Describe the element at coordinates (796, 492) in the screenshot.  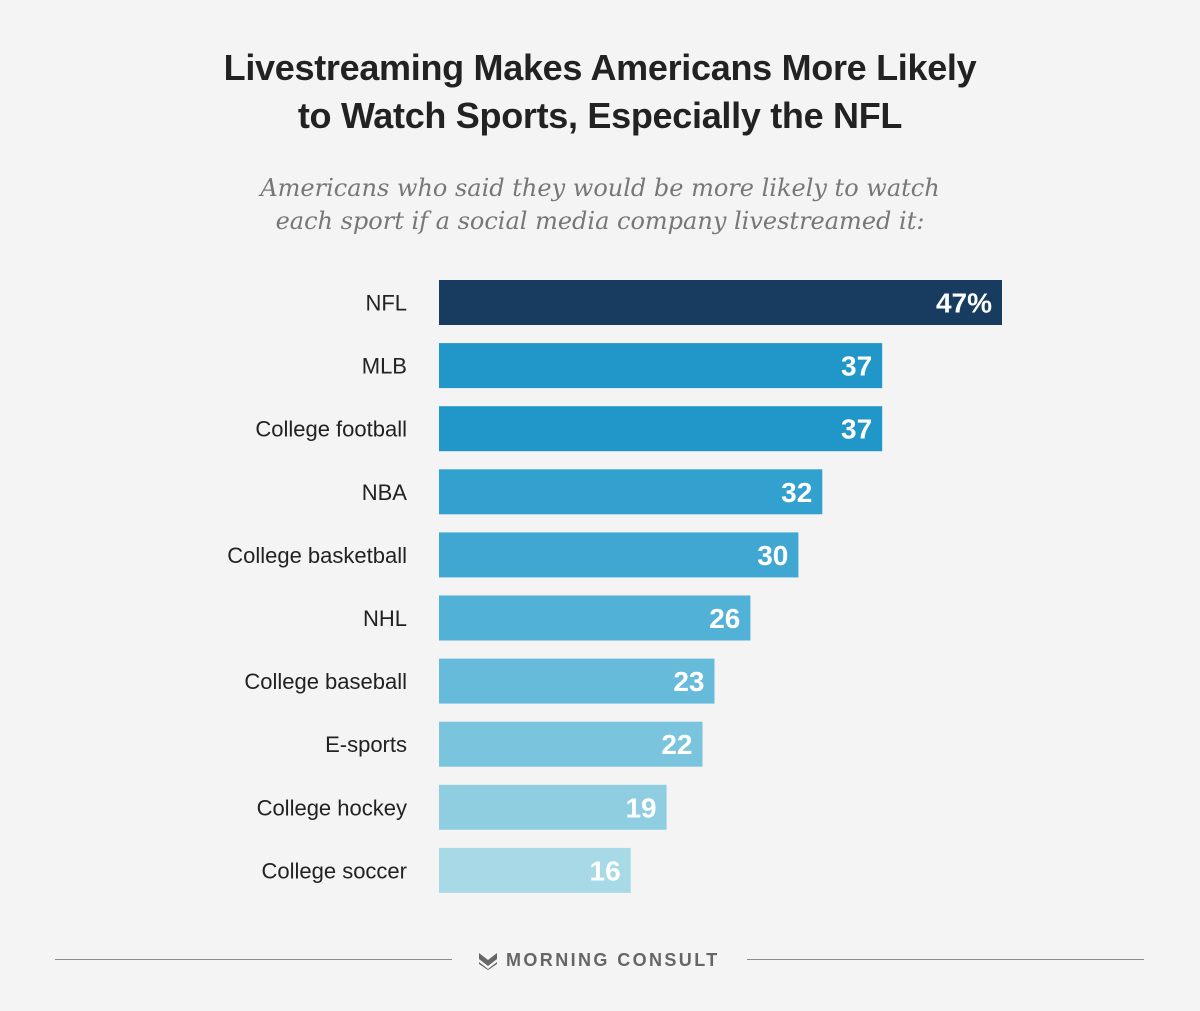
I see `value-label: 32` at that location.